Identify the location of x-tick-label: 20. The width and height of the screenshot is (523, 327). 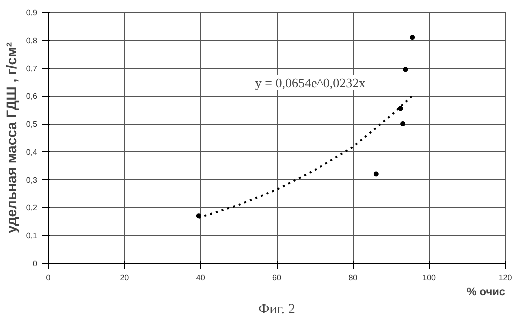
(125, 278).